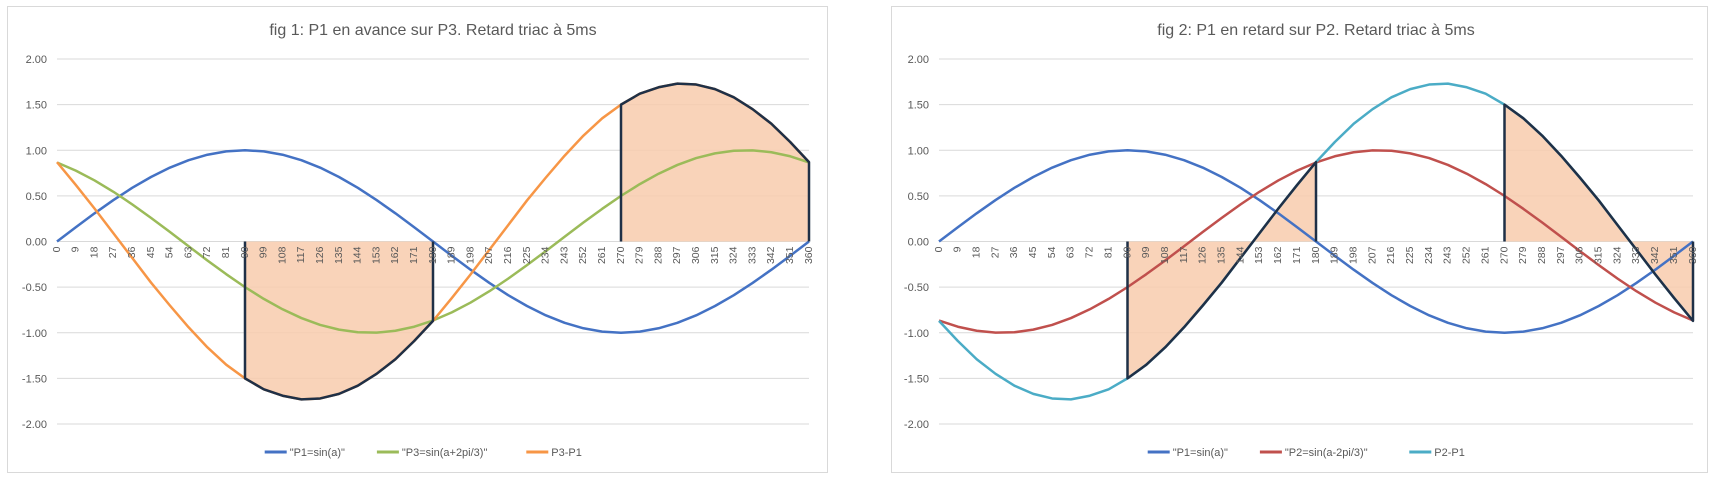  What do you see at coordinates (317, 453) in the screenshot?
I see `legend-label: "P1=sin(a)"` at bounding box center [317, 453].